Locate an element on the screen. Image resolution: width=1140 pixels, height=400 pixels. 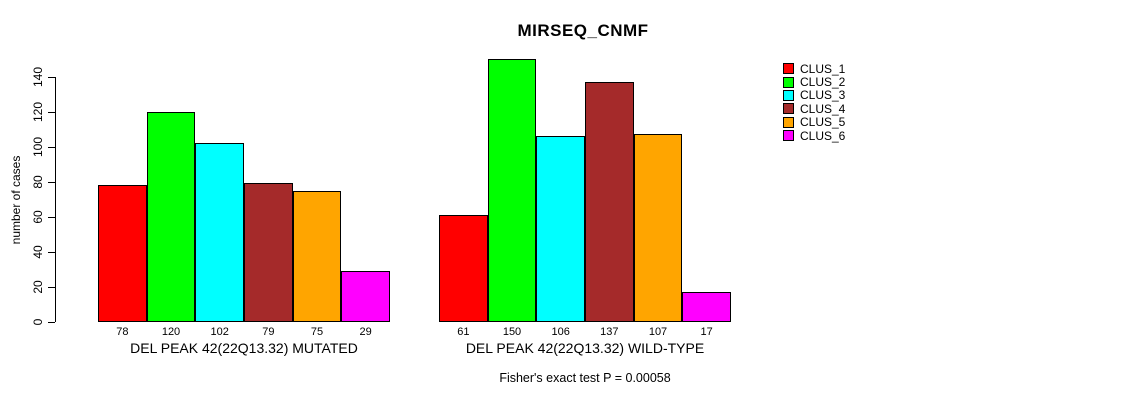
bar-value-label: 107 is located at coordinates (658, 332).